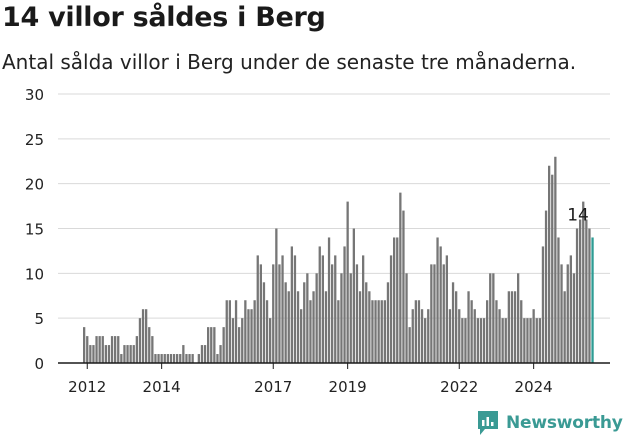 The width and height of the screenshot is (631, 439). I want to click on x-tick-label: 2022, so click(459, 387).